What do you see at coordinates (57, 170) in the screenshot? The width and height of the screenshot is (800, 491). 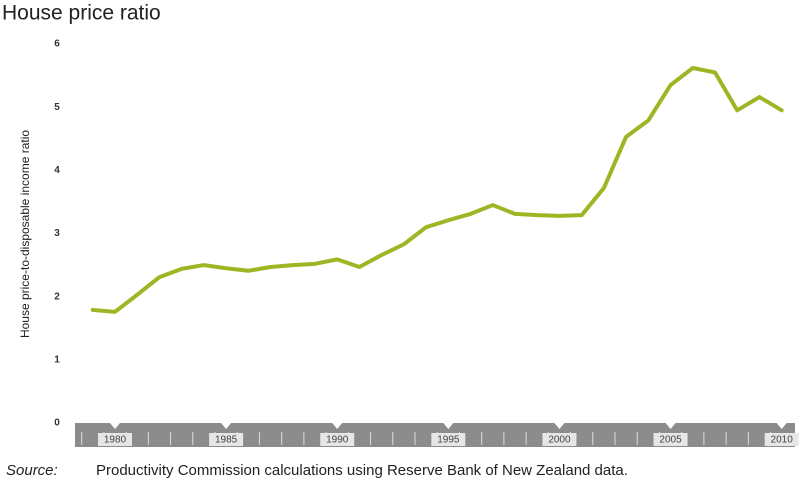 I see `y-tick-label: 4` at bounding box center [57, 170].